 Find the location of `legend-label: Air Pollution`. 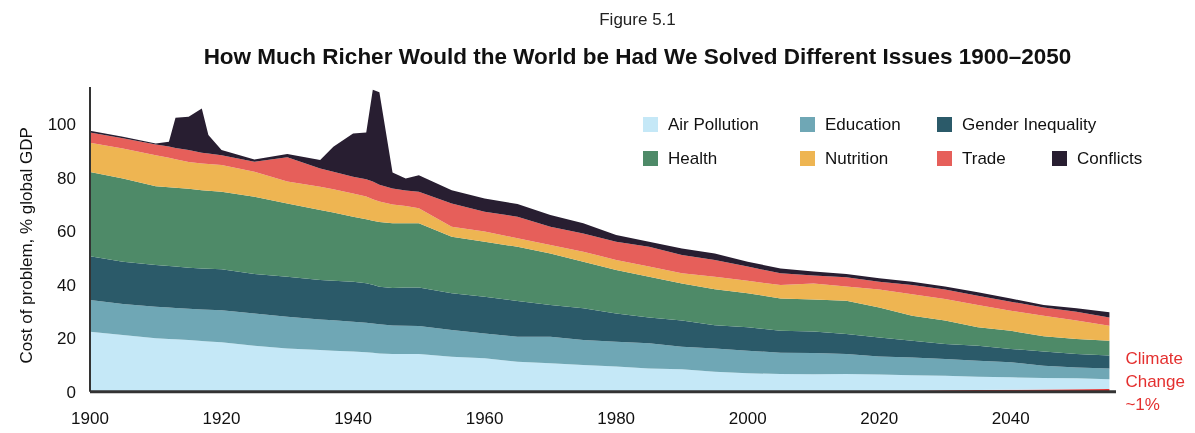

legend-label: Air Pollution is located at coordinates (713, 125).